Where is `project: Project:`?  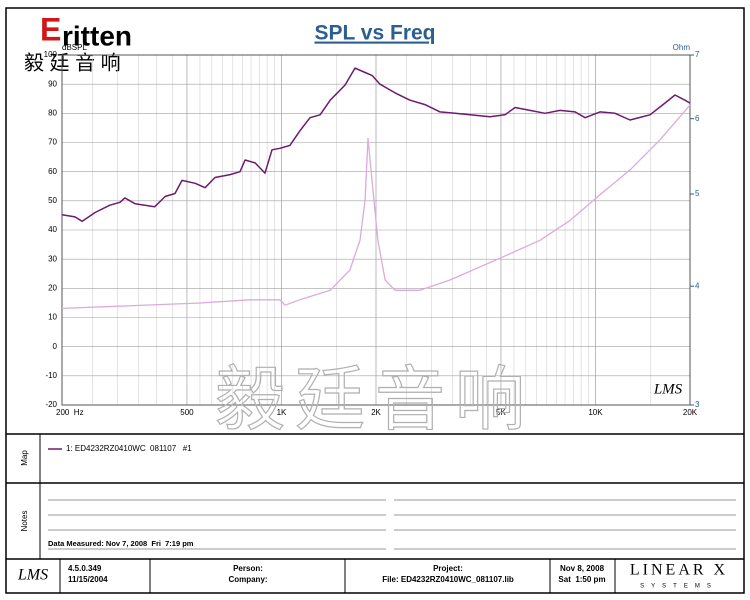 project: Project: is located at coordinates (448, 568).